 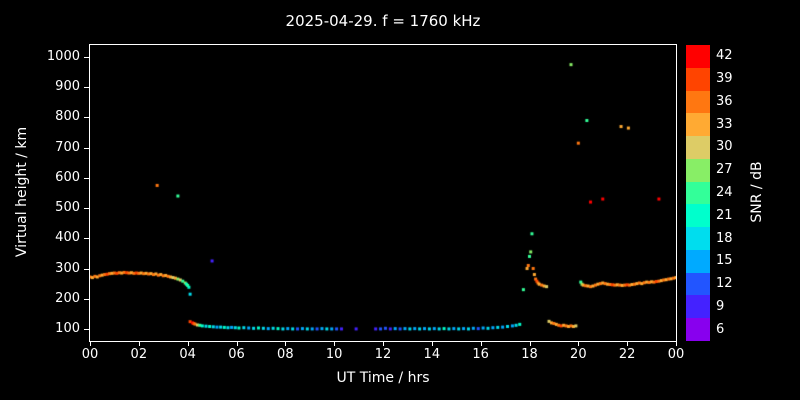 What do you see at coordinates (757, 192) in the screenshot?
I see `colorbar-axis-title: SNR / dB` at bounding box center [757, 192].